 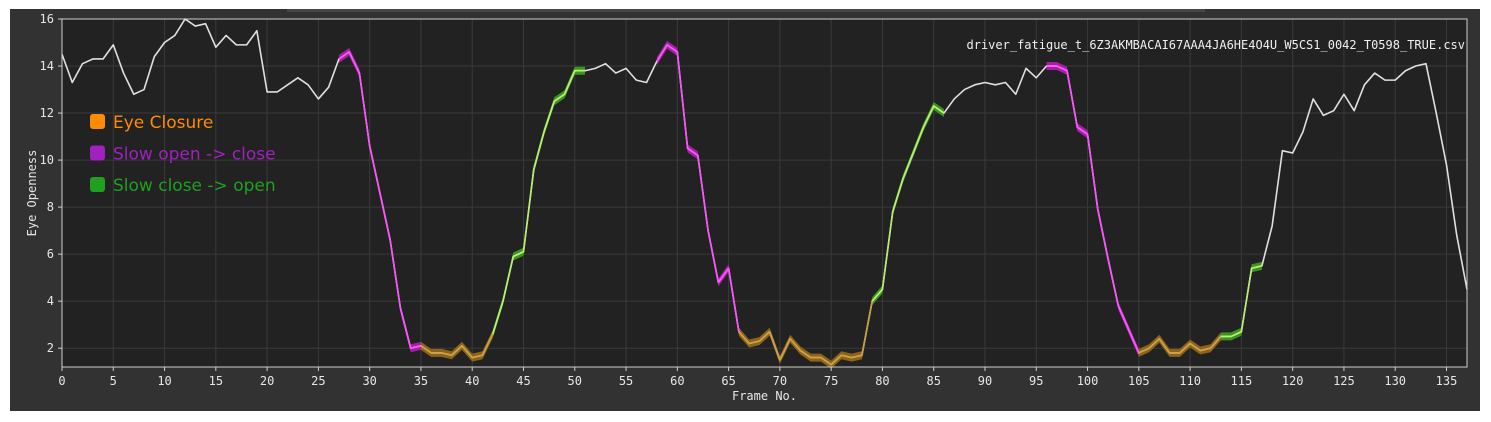 I want to click on eye-closure-band, so click(x=456, y=346).